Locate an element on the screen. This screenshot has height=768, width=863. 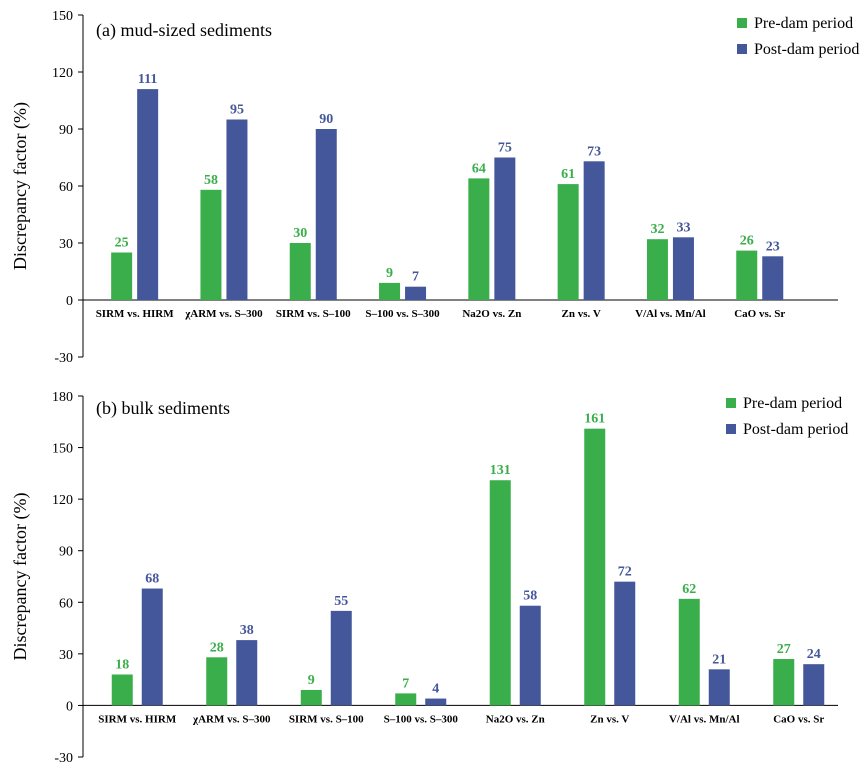
data-label: 25 is located at coordinates (122, 243).